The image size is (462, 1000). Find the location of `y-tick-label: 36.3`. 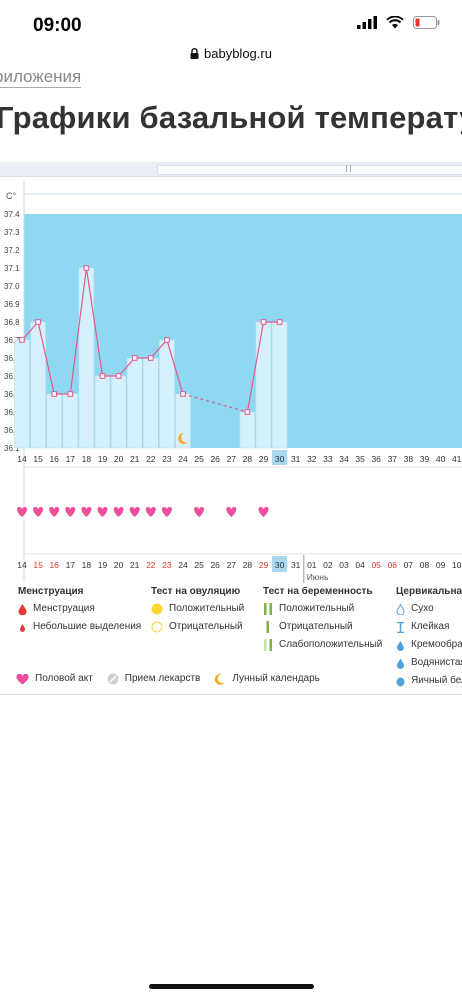

y-tick-label: 36.3 is located at coordinates (12, 412).